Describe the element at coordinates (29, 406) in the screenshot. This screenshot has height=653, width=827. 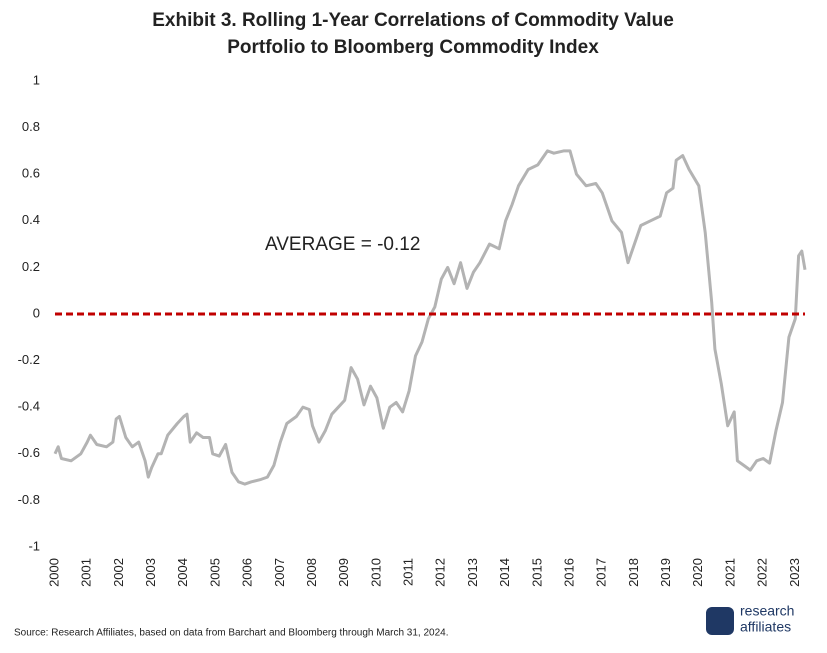
I see `y-tick-label: -0.4` at that location.